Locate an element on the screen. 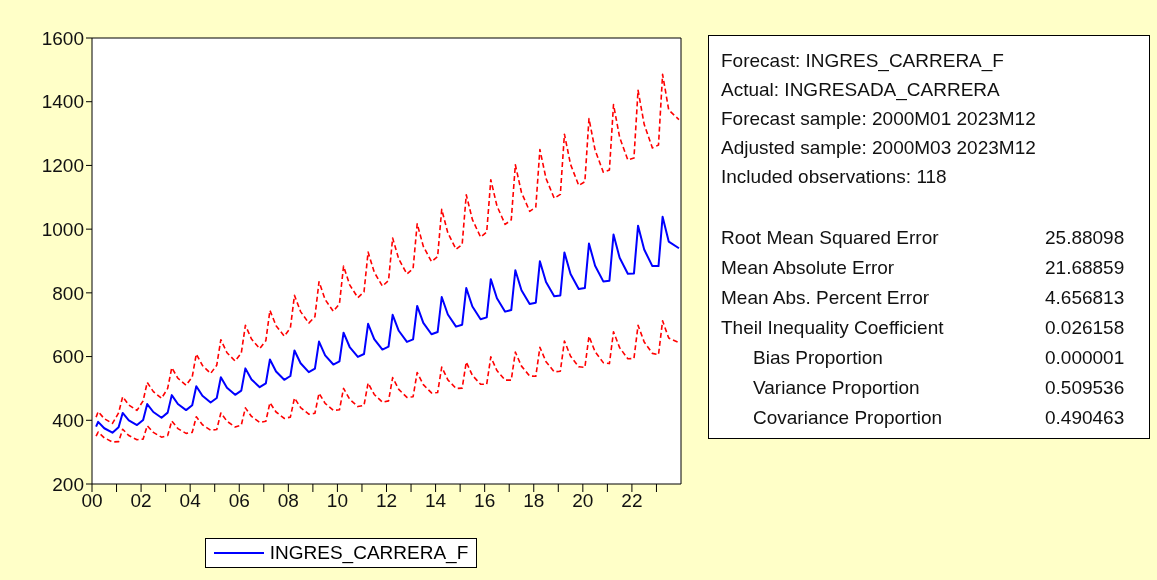 This screenshot has height=580, width=1157. text: 0.000001 is located at coordinates (1085, 358).